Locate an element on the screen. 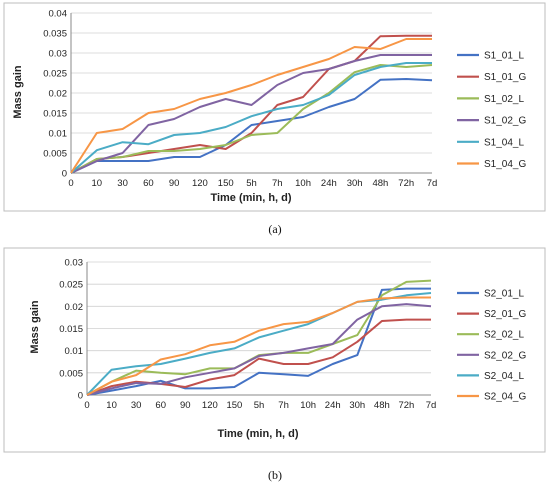 Image resolution: width=550 pixels, height=487 pixels. chart-b-xtick-label: 30 is located at coordinates (136, 405).